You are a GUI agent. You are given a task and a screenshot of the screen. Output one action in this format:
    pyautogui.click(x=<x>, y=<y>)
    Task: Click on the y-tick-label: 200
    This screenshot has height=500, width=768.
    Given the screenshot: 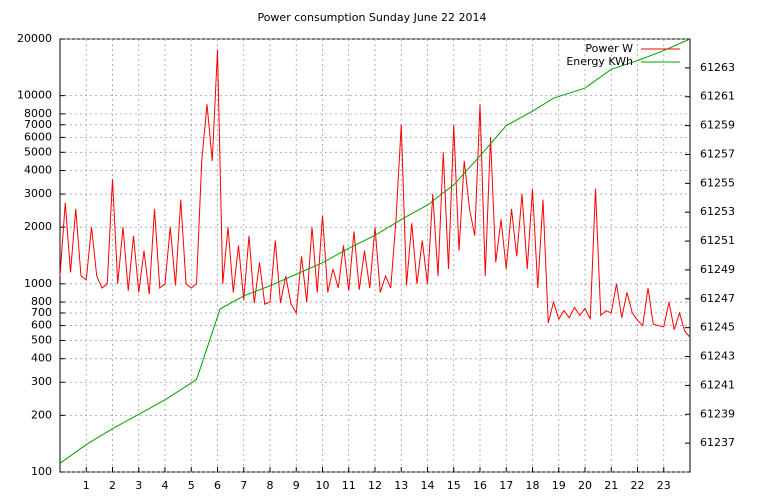 What is the action you would take?
    pyautogui.click(x=41, y=414)
    